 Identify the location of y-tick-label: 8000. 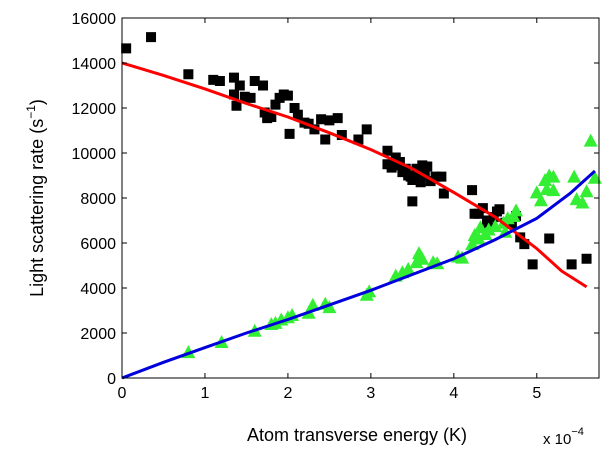
(98, 199).